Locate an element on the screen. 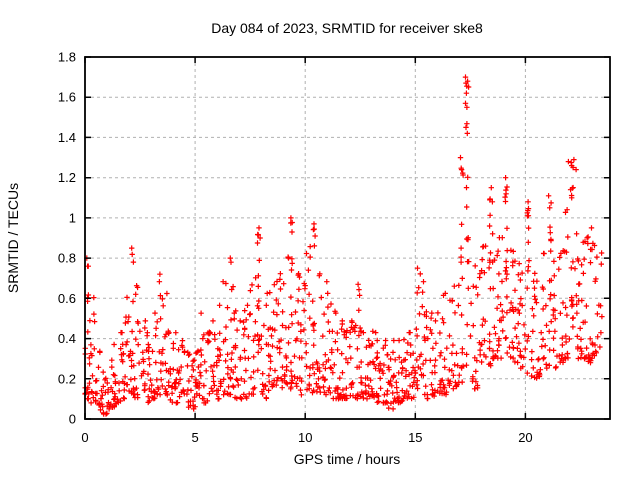 Image resolution: width=640 pixels, height=480 pixels. y-tick-label: 1 is located at coordinates (72, 217).